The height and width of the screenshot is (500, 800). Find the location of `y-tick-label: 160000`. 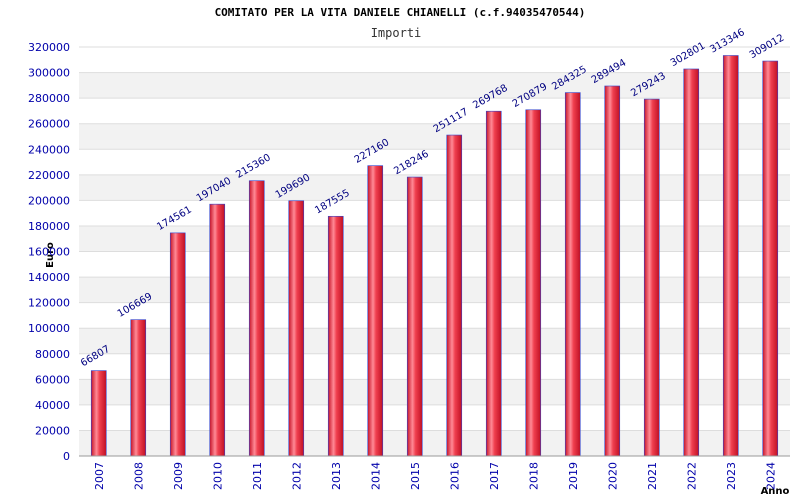

y-tick-label: 160000 is located at coordinates (49, 252).